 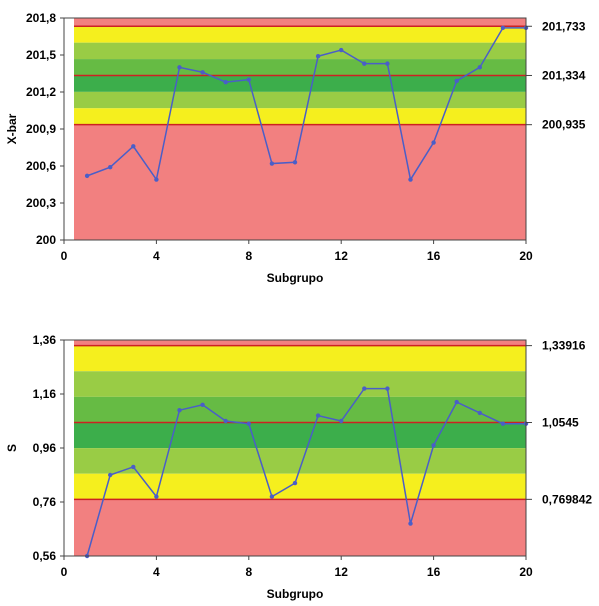 What do you see at coordinates (45, 394) in the screenshot?
I see `y-tick-label: 1,16` at bounding box center [45, 394].